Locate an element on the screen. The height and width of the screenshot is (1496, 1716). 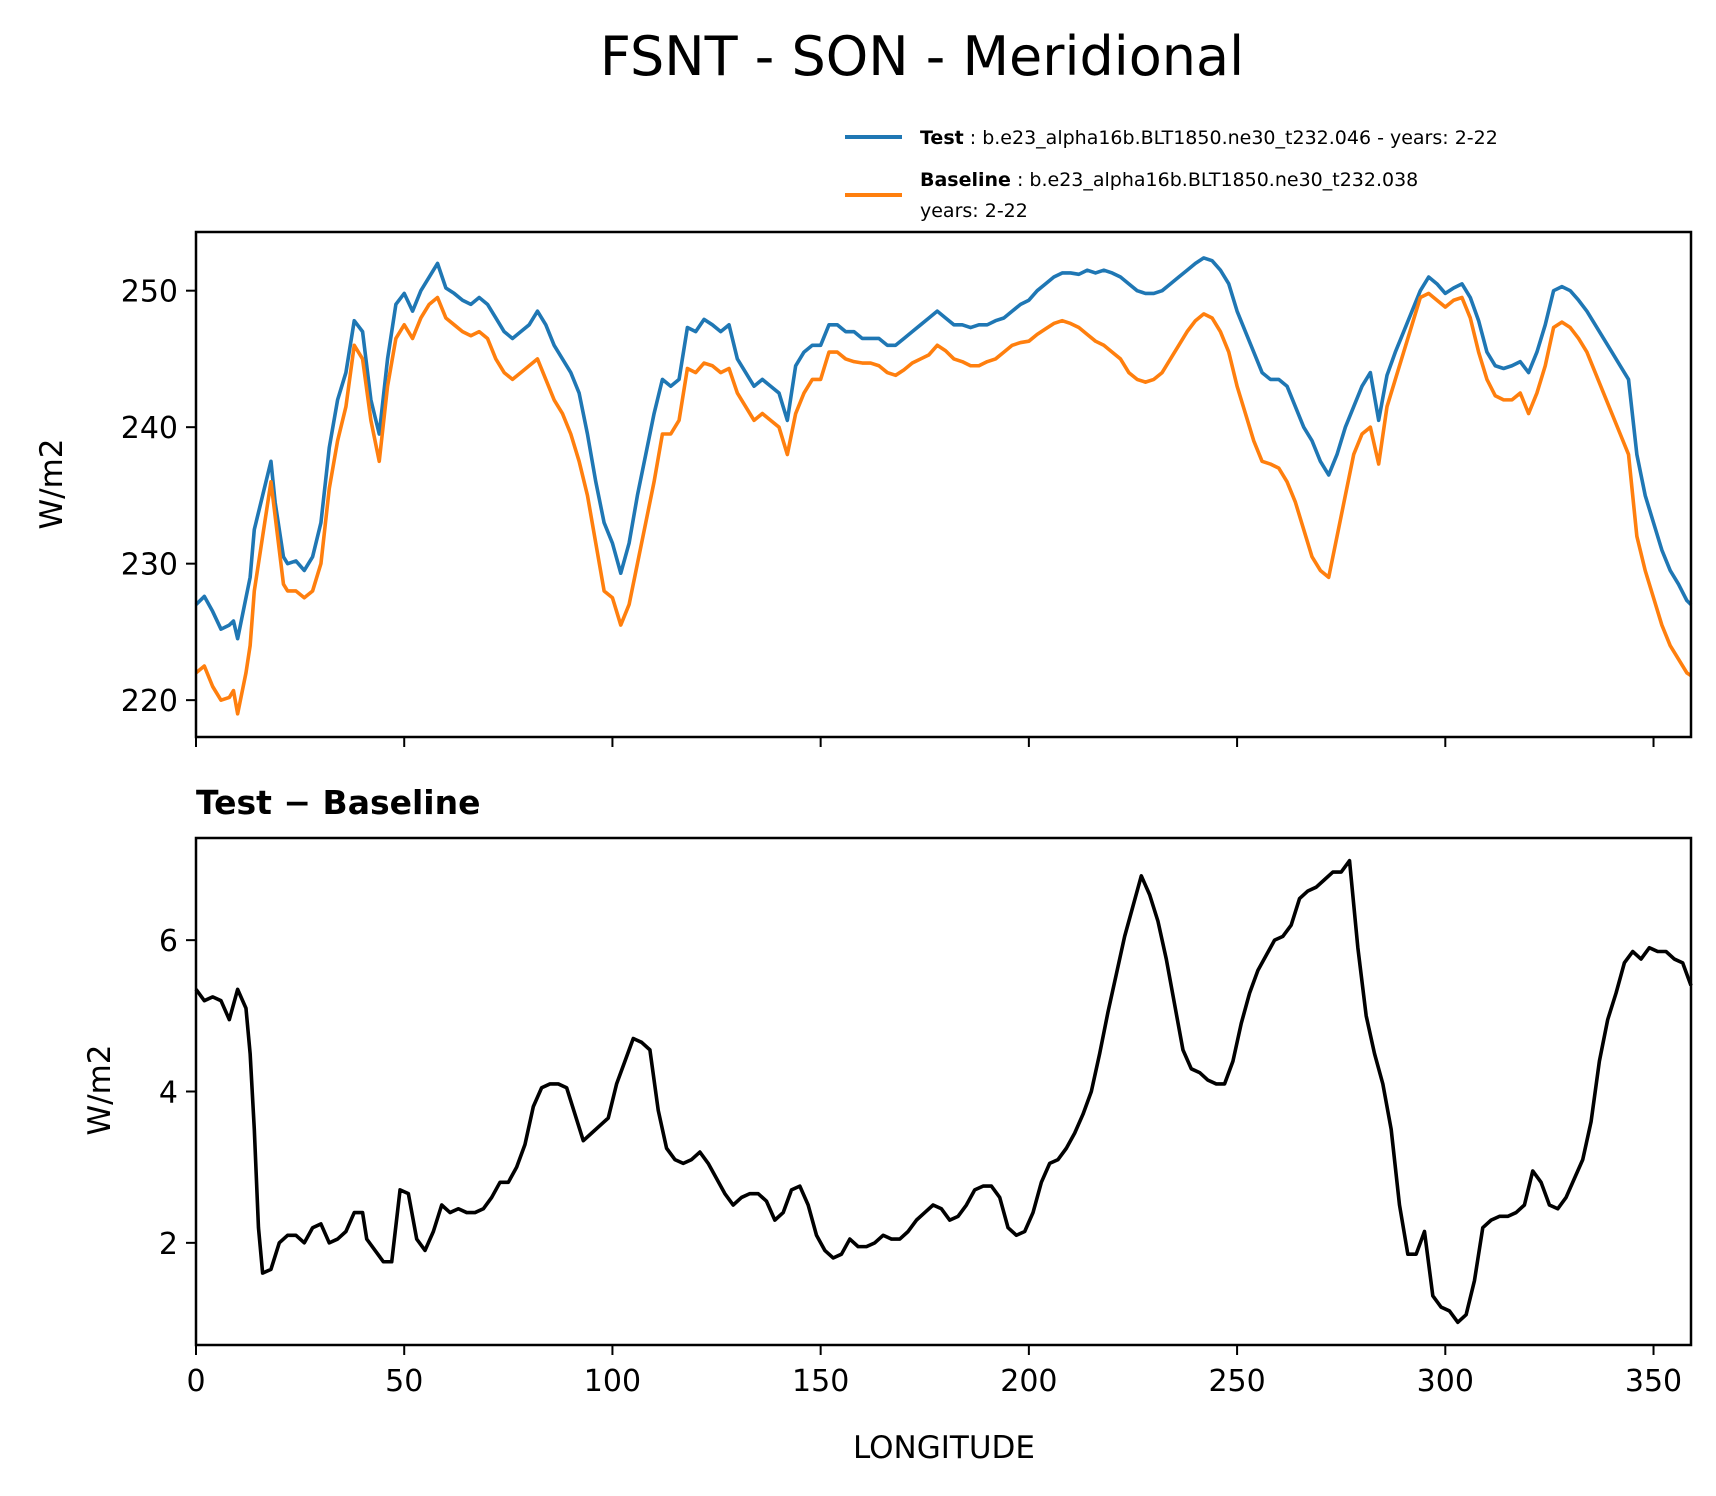
top-y-tick-label: 240 is located at coordinates (149, 428).